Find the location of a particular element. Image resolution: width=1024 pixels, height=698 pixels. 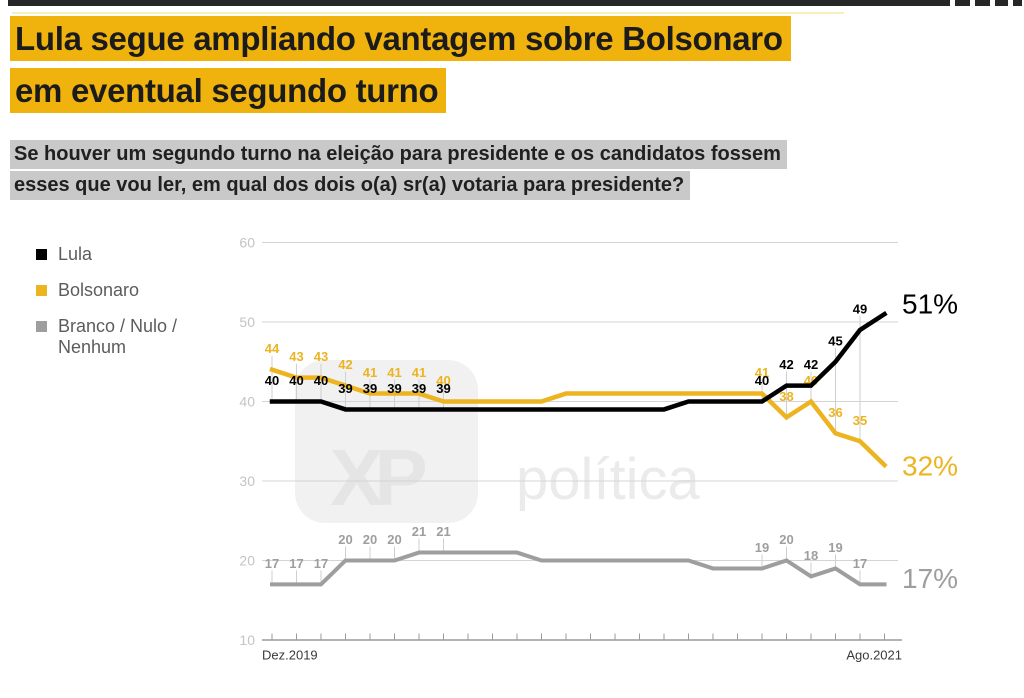

point-label-lula: 45 is located at coordinates (835, 340).